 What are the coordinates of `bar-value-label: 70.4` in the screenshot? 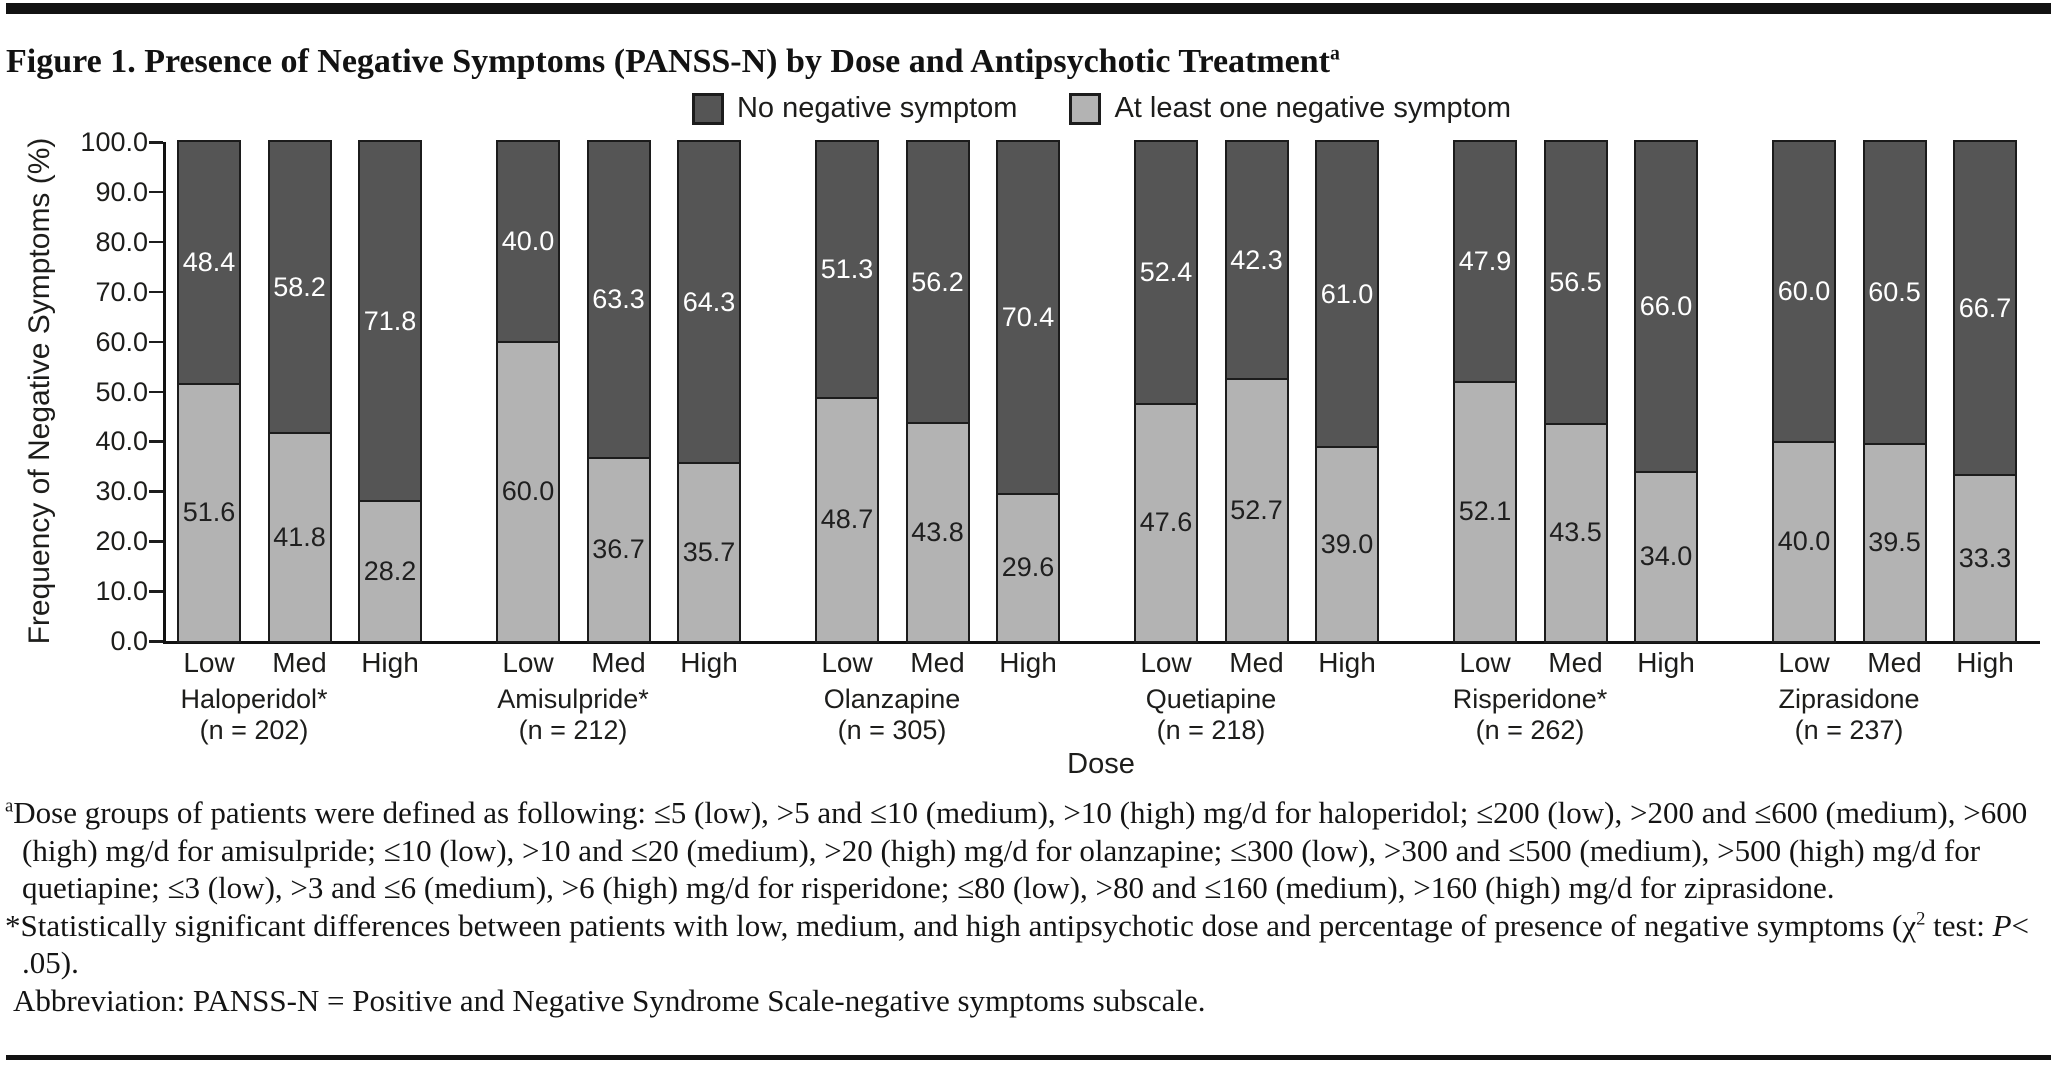 It's located at (1028, 317).